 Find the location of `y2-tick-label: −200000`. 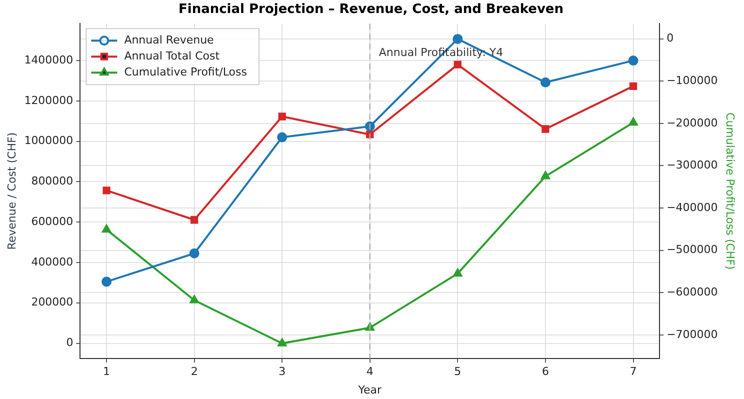

y2-tick-label: −200000 is located at coordinates (692, 123).